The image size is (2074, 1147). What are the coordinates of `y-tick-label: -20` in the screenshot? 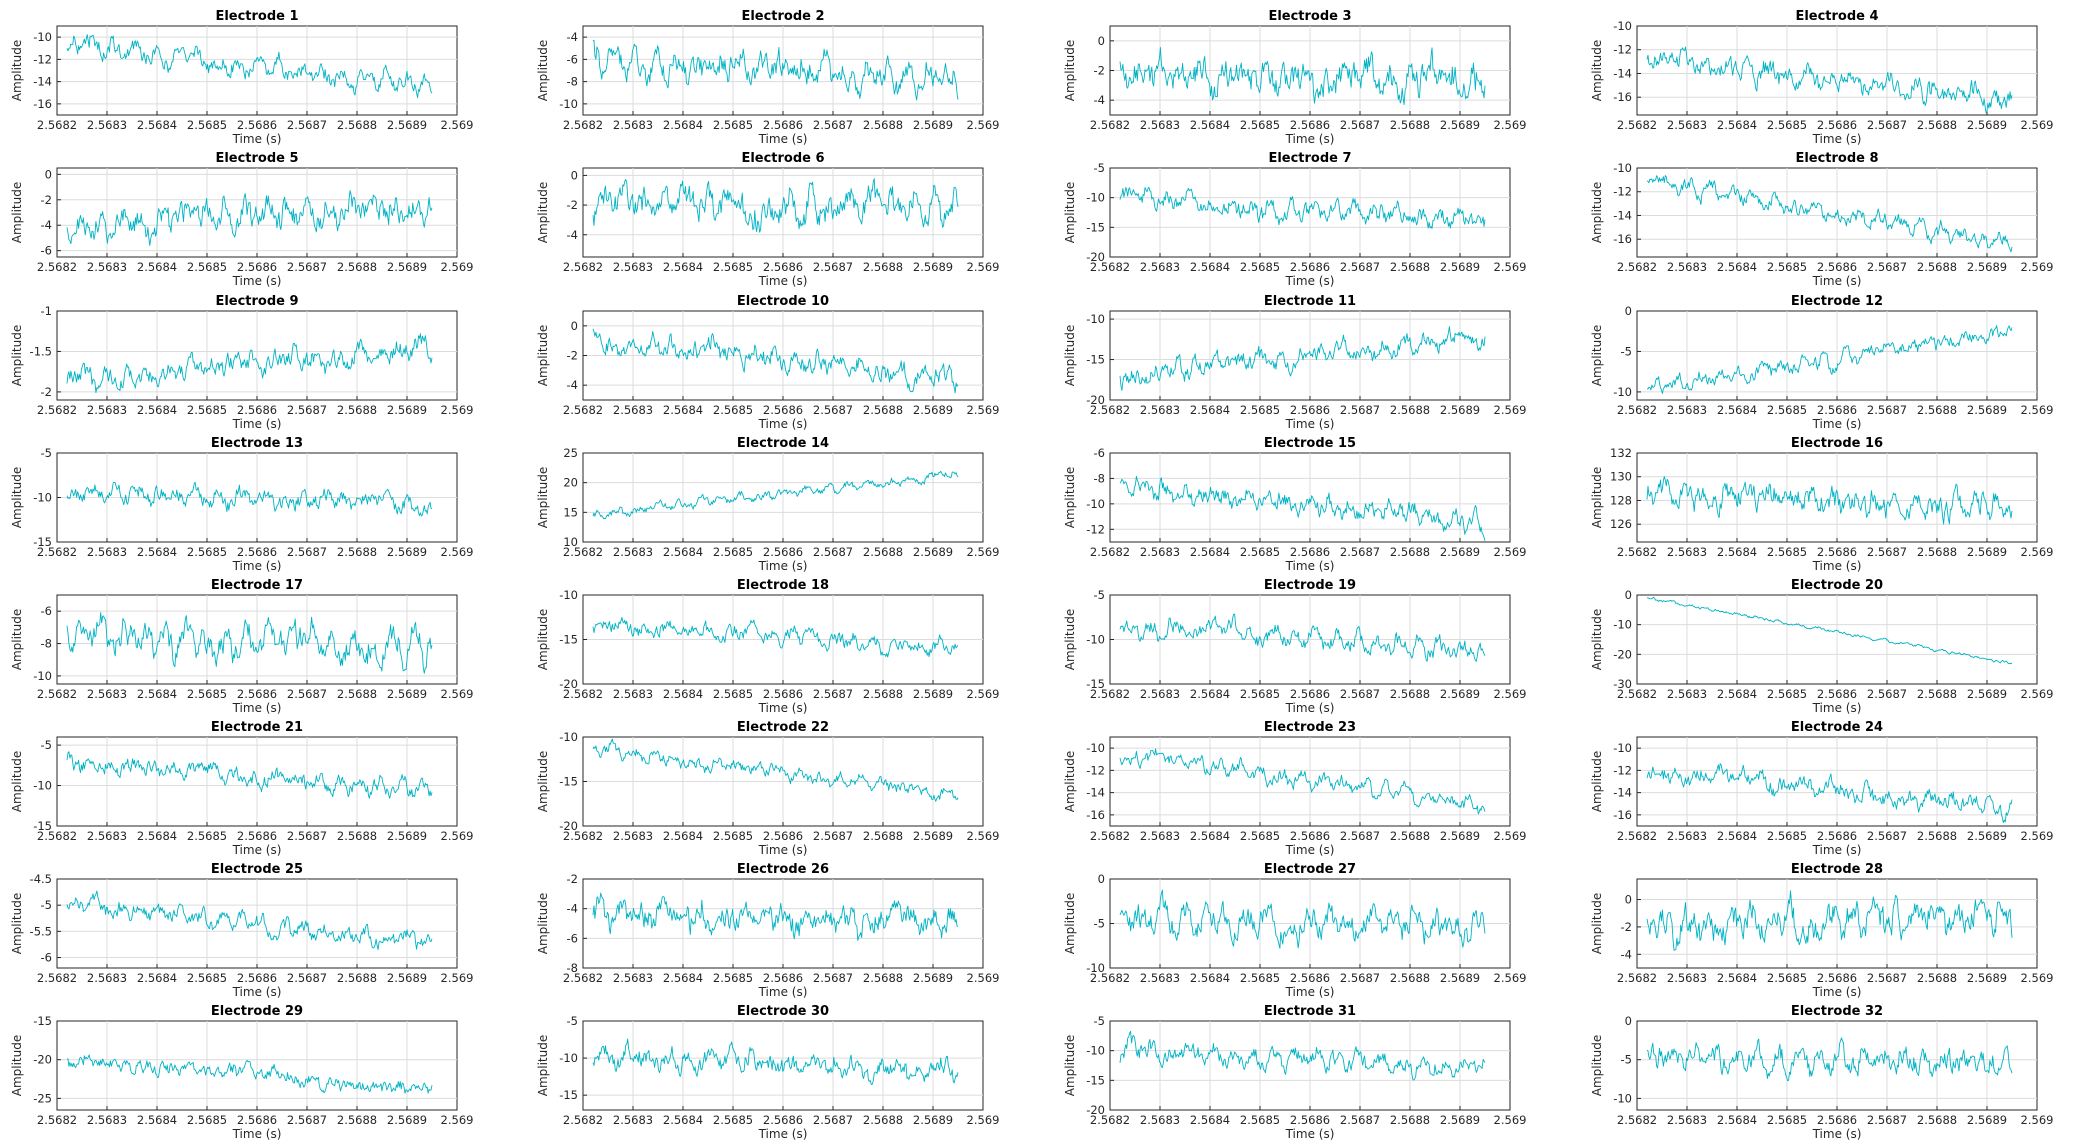 It's located at (1622, 654).